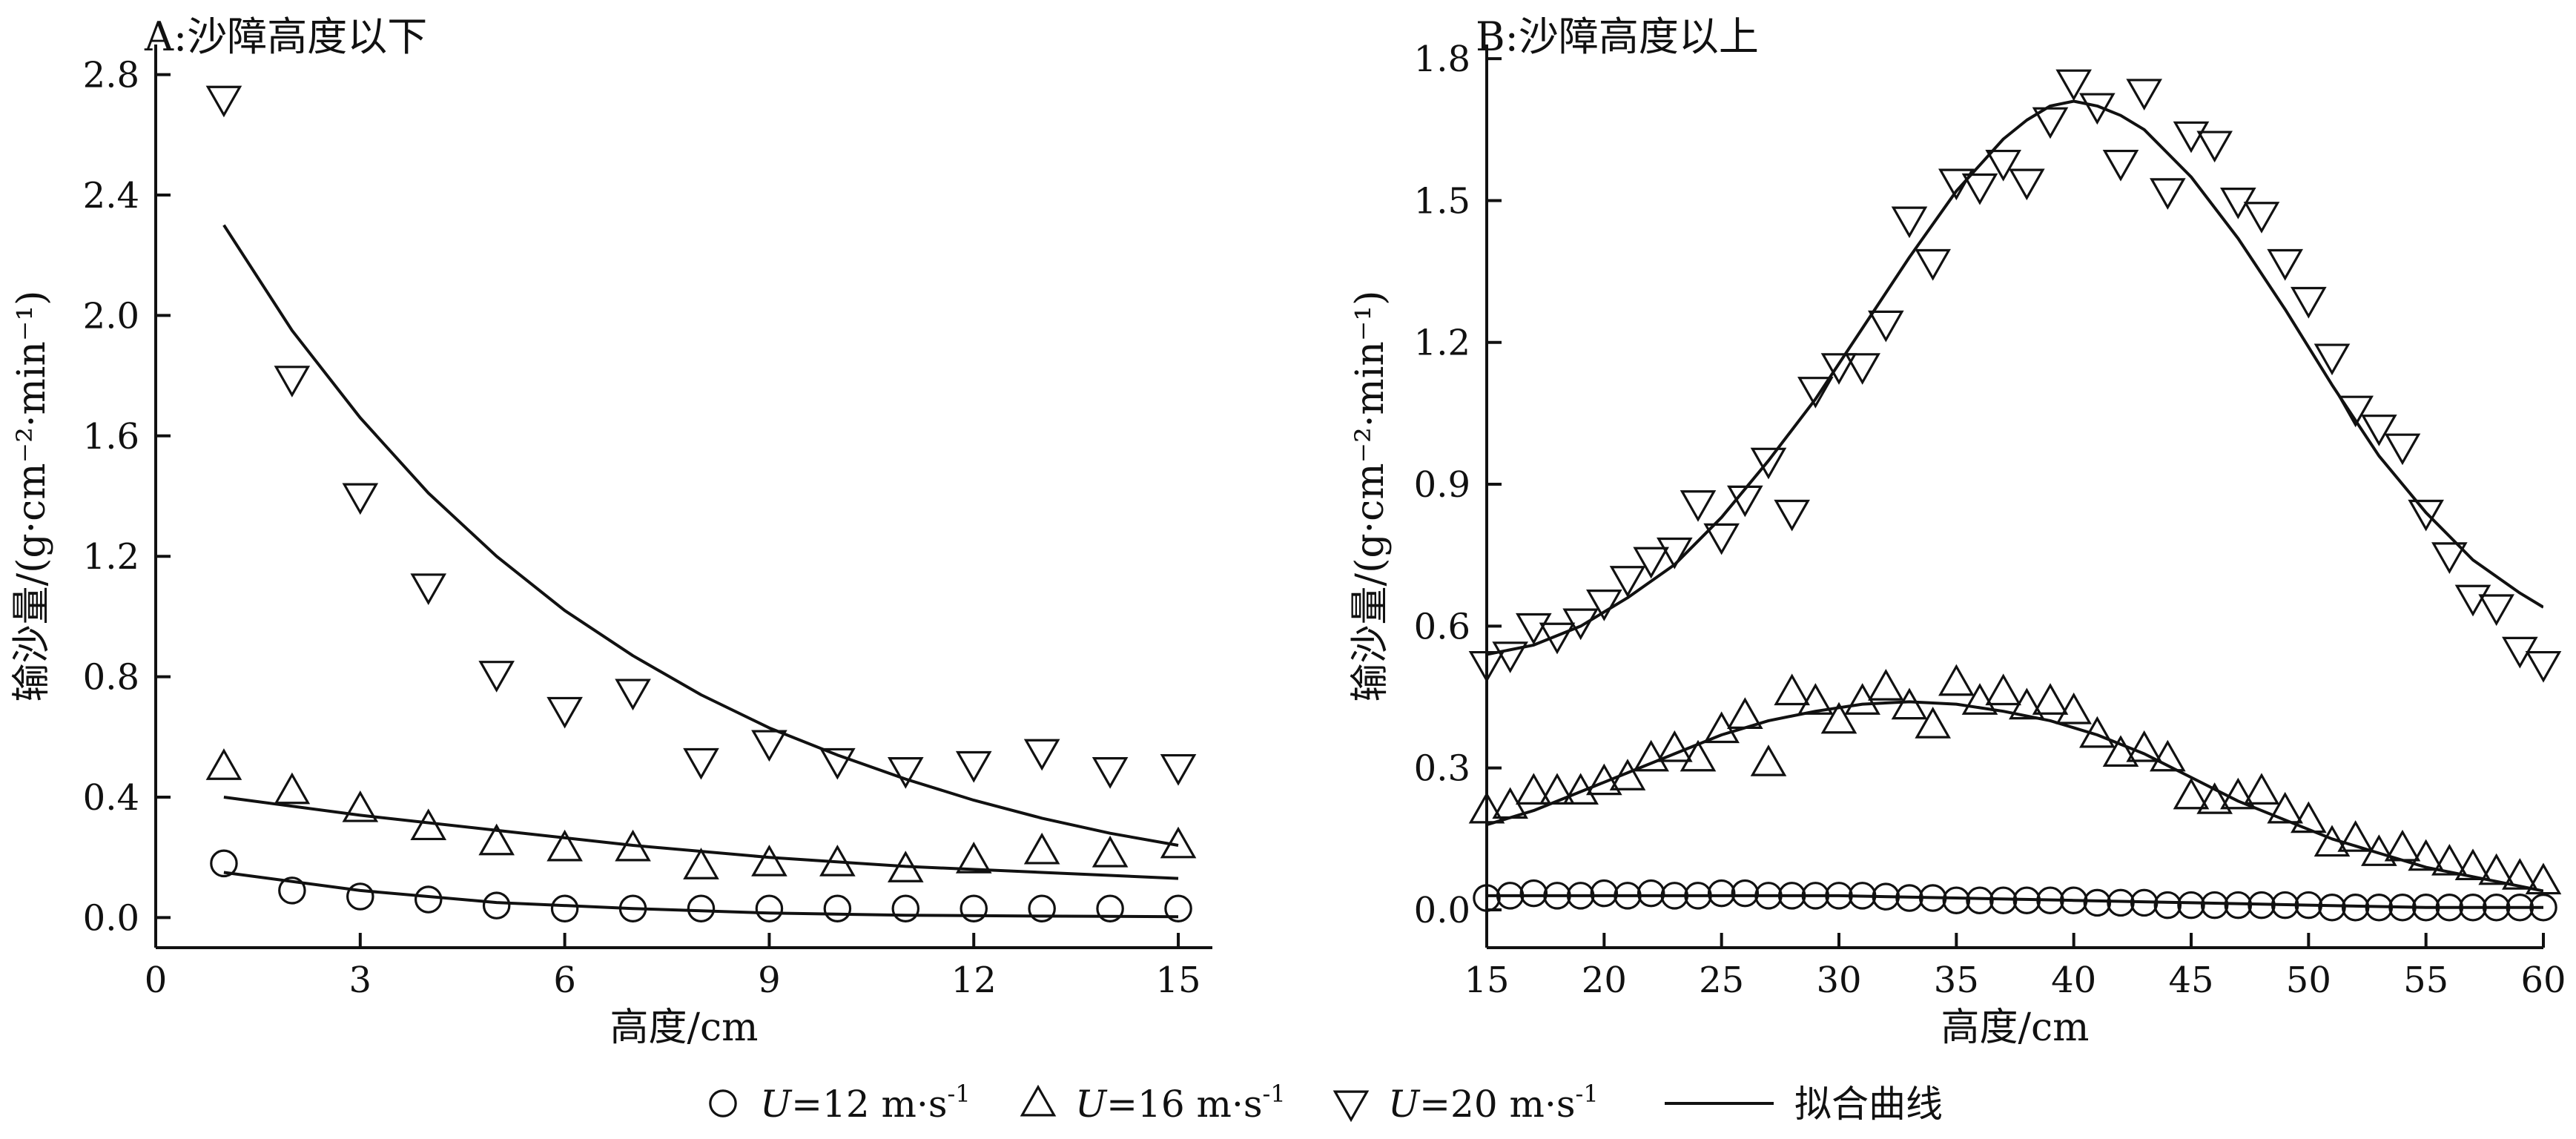 This screenshot has height=1139, width=2576. Describe the element at coordinates (2543, 980) in the screenshot. I see `x-tick-label: 60` at that location.